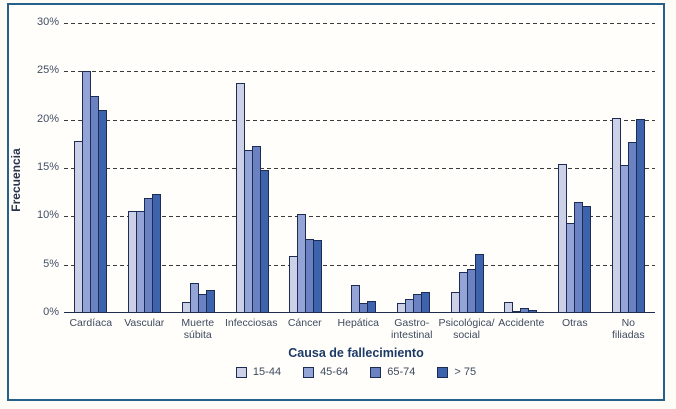  I want to click on y-axis-label-column: Frecuencia, so click(17, 168).